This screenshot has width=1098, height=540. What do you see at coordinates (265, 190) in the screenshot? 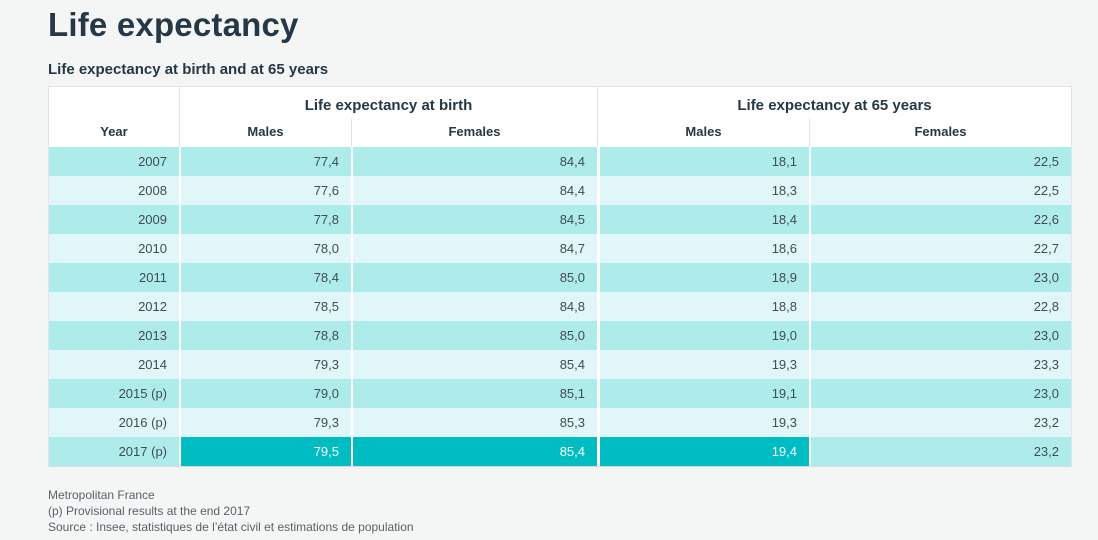
I see `value-cell: 77,6` at bounding box center [265, 190].